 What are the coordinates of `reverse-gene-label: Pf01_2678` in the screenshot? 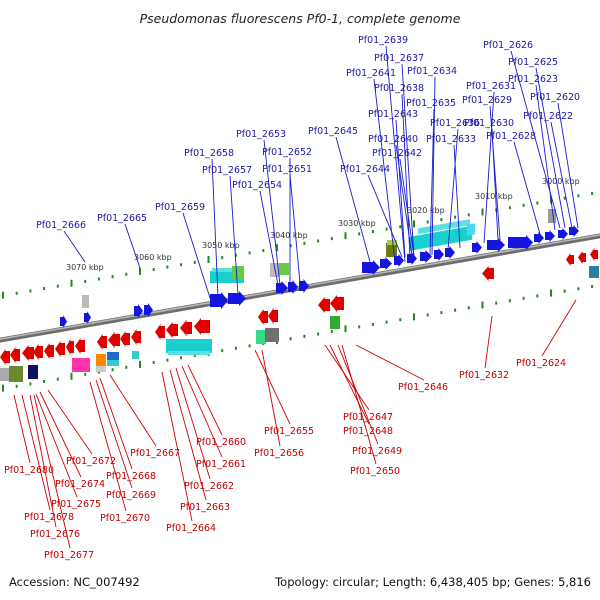 It's located at (49, 517).